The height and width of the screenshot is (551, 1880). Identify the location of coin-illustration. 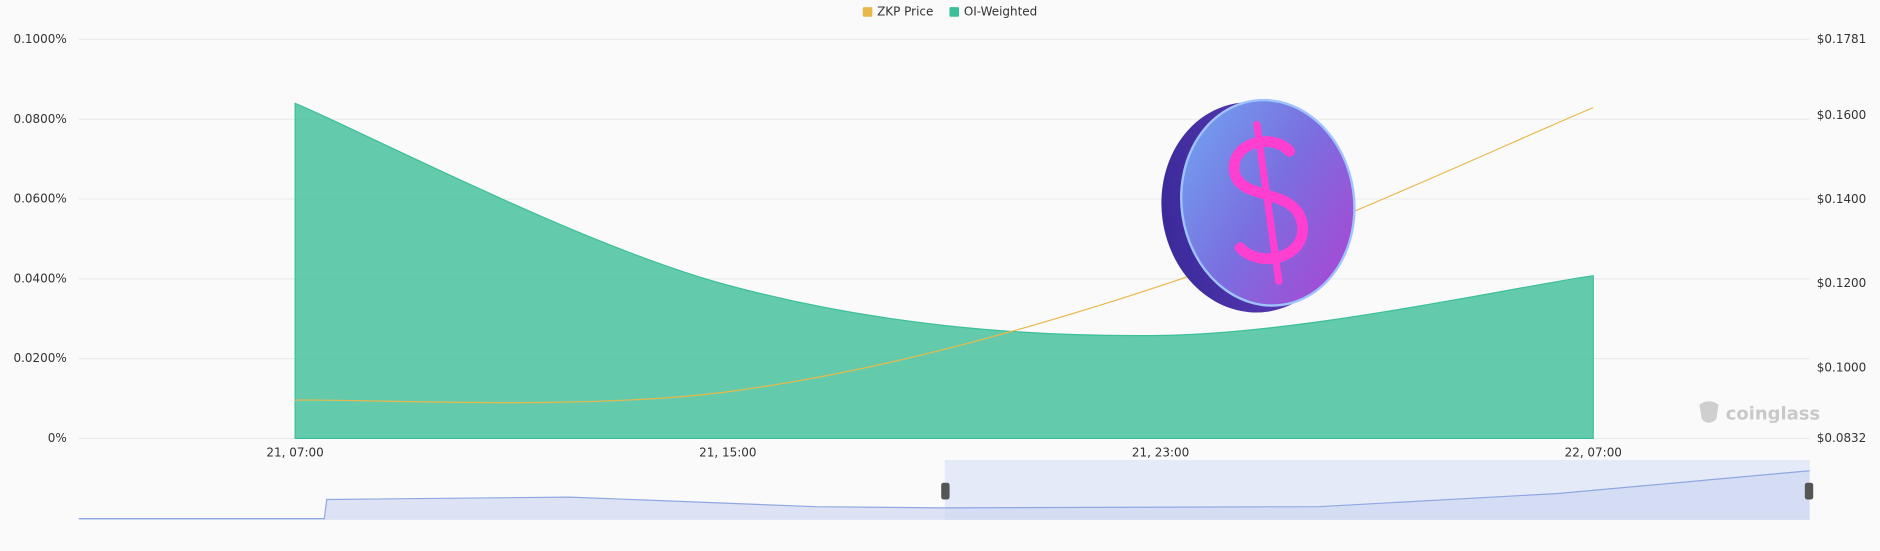
(1258, 205).